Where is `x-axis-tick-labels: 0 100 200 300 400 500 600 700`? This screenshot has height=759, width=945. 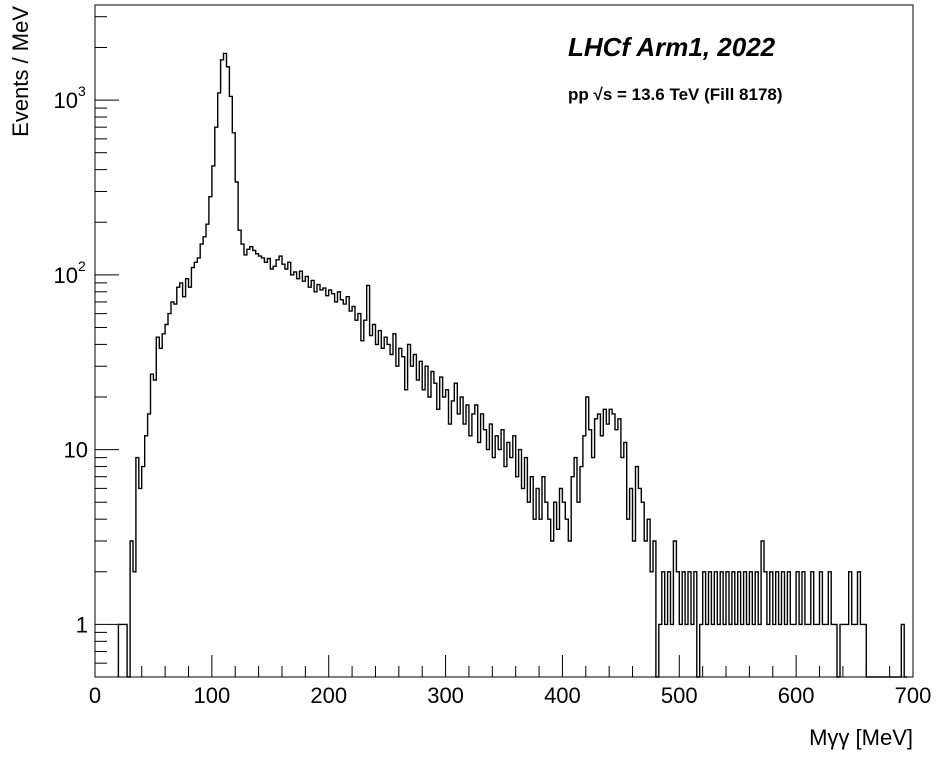
x-axis-tick-labels: 0 100 200 300 400 500 600 700 is located at coordinates (510, 695).